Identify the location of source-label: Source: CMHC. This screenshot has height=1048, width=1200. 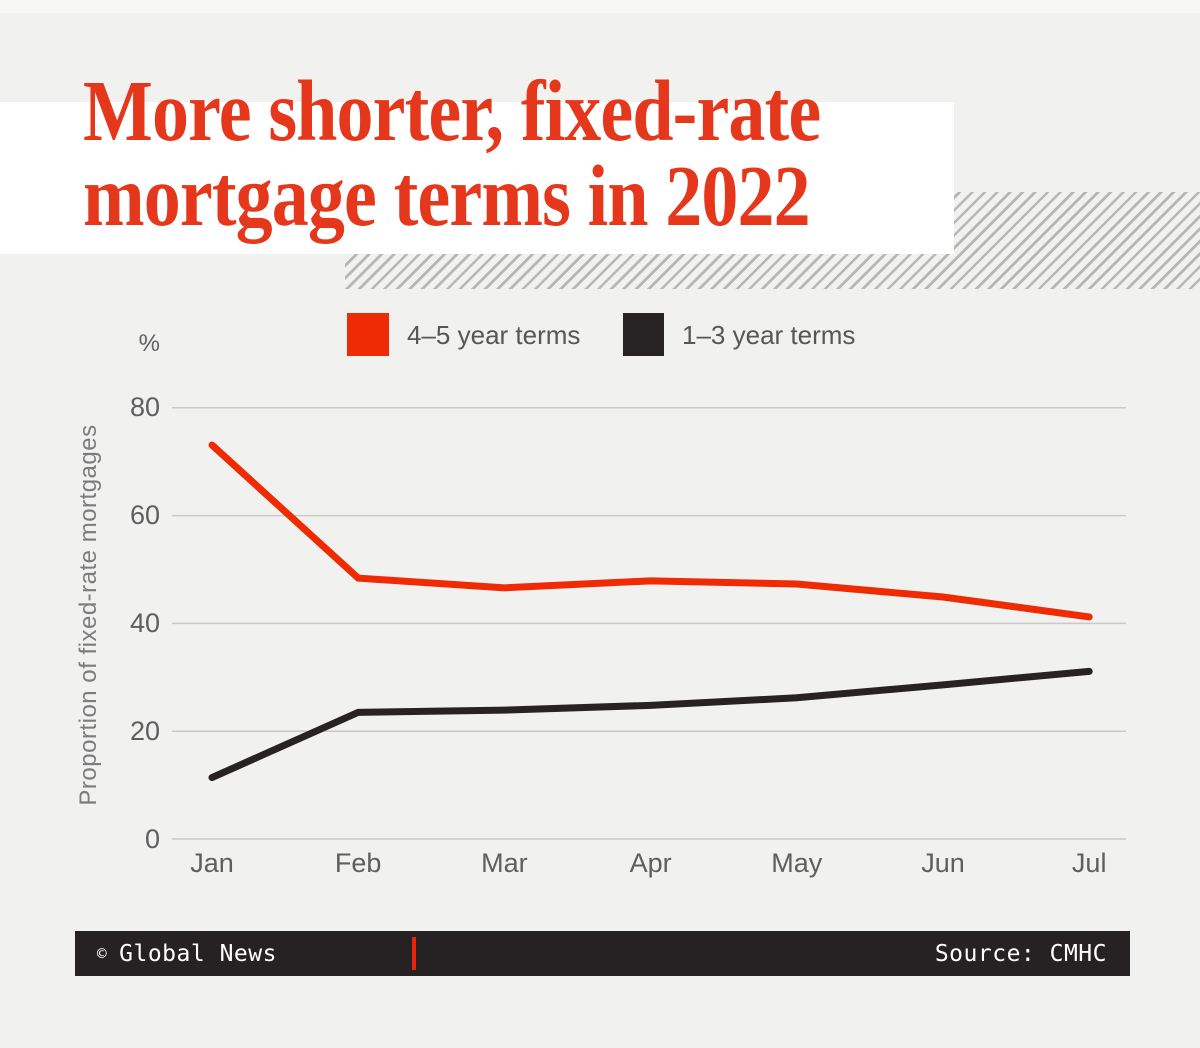
(1020, 953).